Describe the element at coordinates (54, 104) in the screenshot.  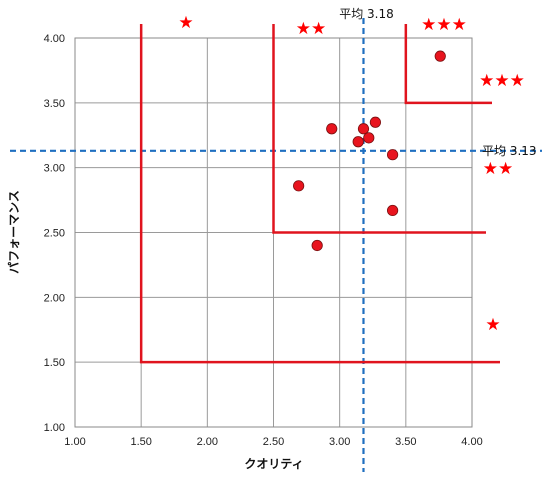
I see `y-tick-label: 3.50` at that location.